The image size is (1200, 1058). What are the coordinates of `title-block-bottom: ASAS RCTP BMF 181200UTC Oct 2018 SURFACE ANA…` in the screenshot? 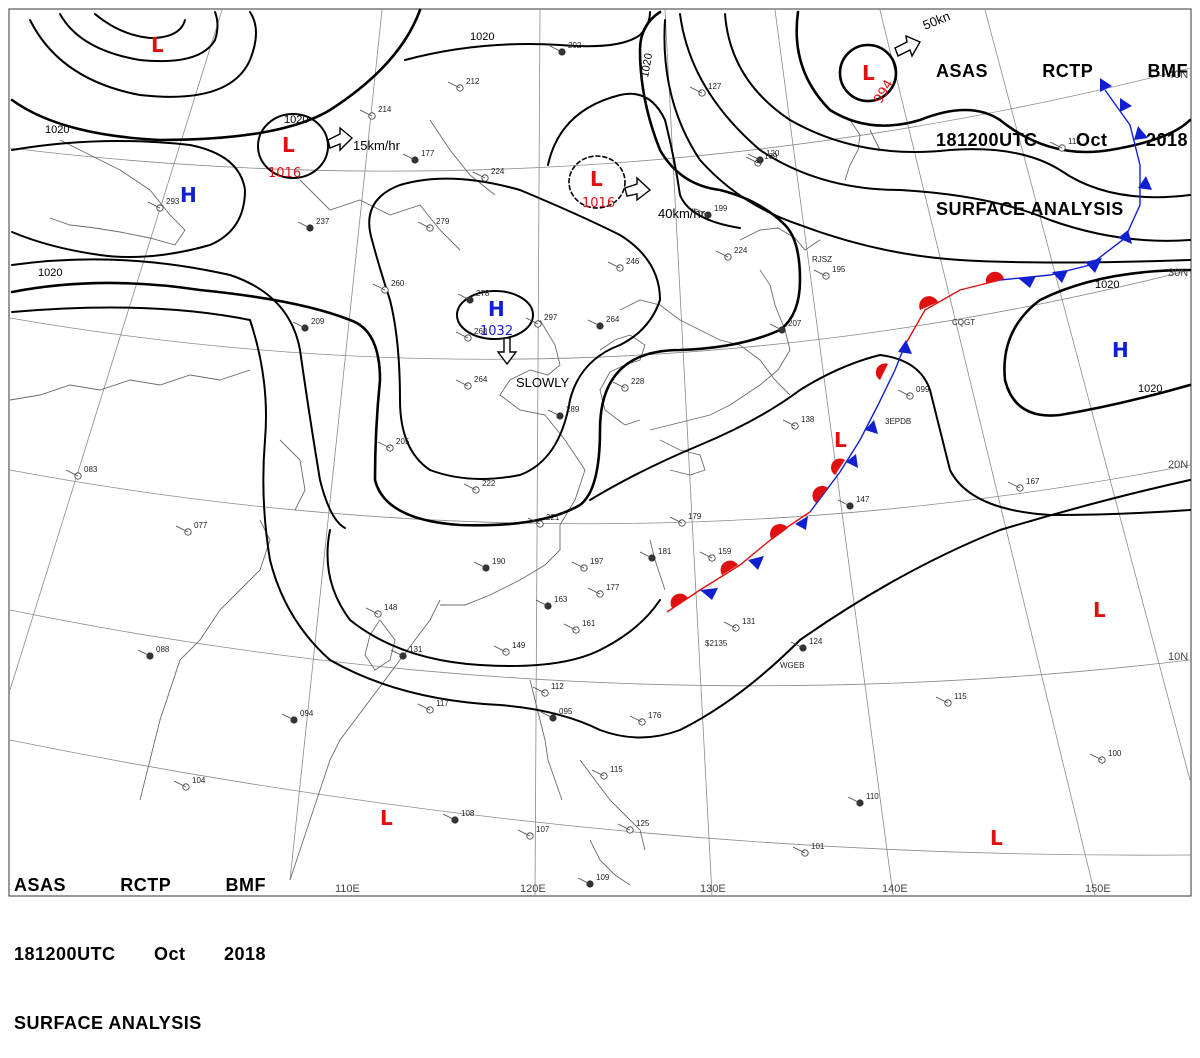 It's located at (140, 943).